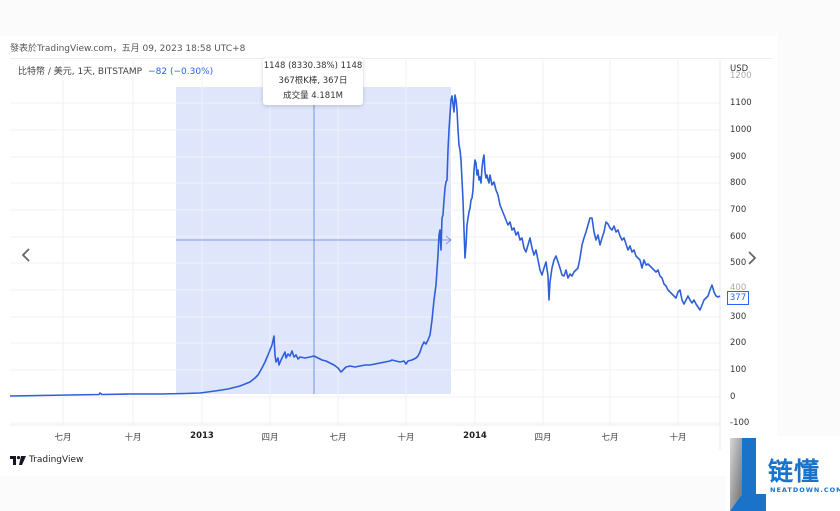 The image size is (840, 511). I want to click on tradingview-logo: TradingView, so click(46, 460).